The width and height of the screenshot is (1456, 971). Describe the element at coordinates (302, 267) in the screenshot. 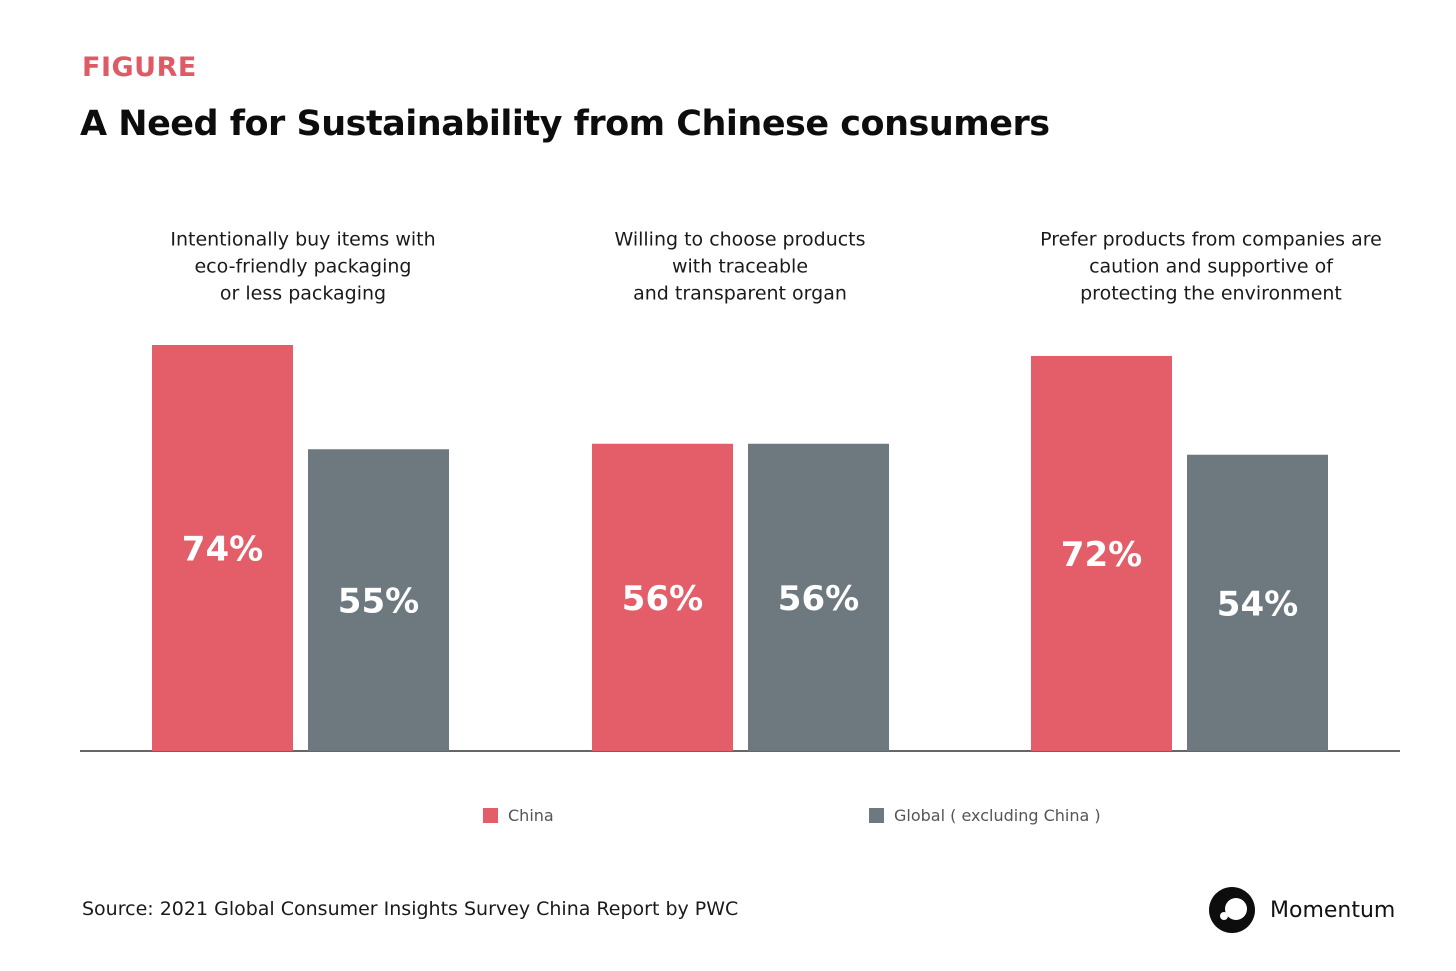

I see `category-label-1-line-2: eco-friendly packaging` at that location.